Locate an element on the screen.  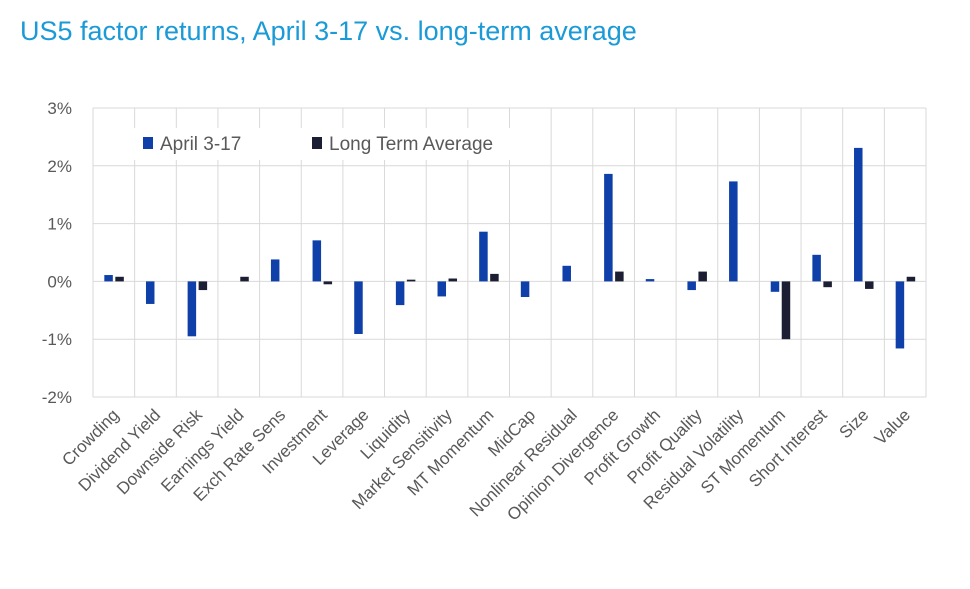
legend: April 3-17 Long Term Average is located at coordinates (322, 144).